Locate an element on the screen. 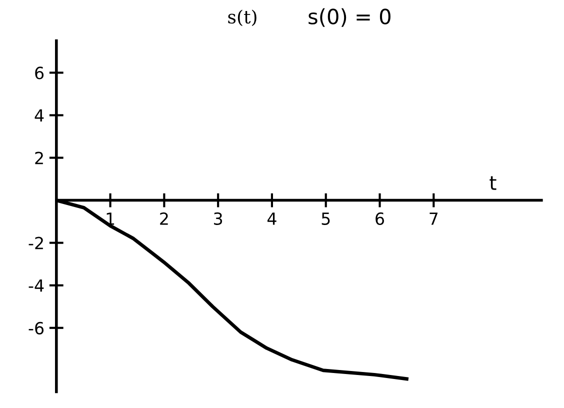  x-tick-label: 2 is located at coordinates (164, 218).